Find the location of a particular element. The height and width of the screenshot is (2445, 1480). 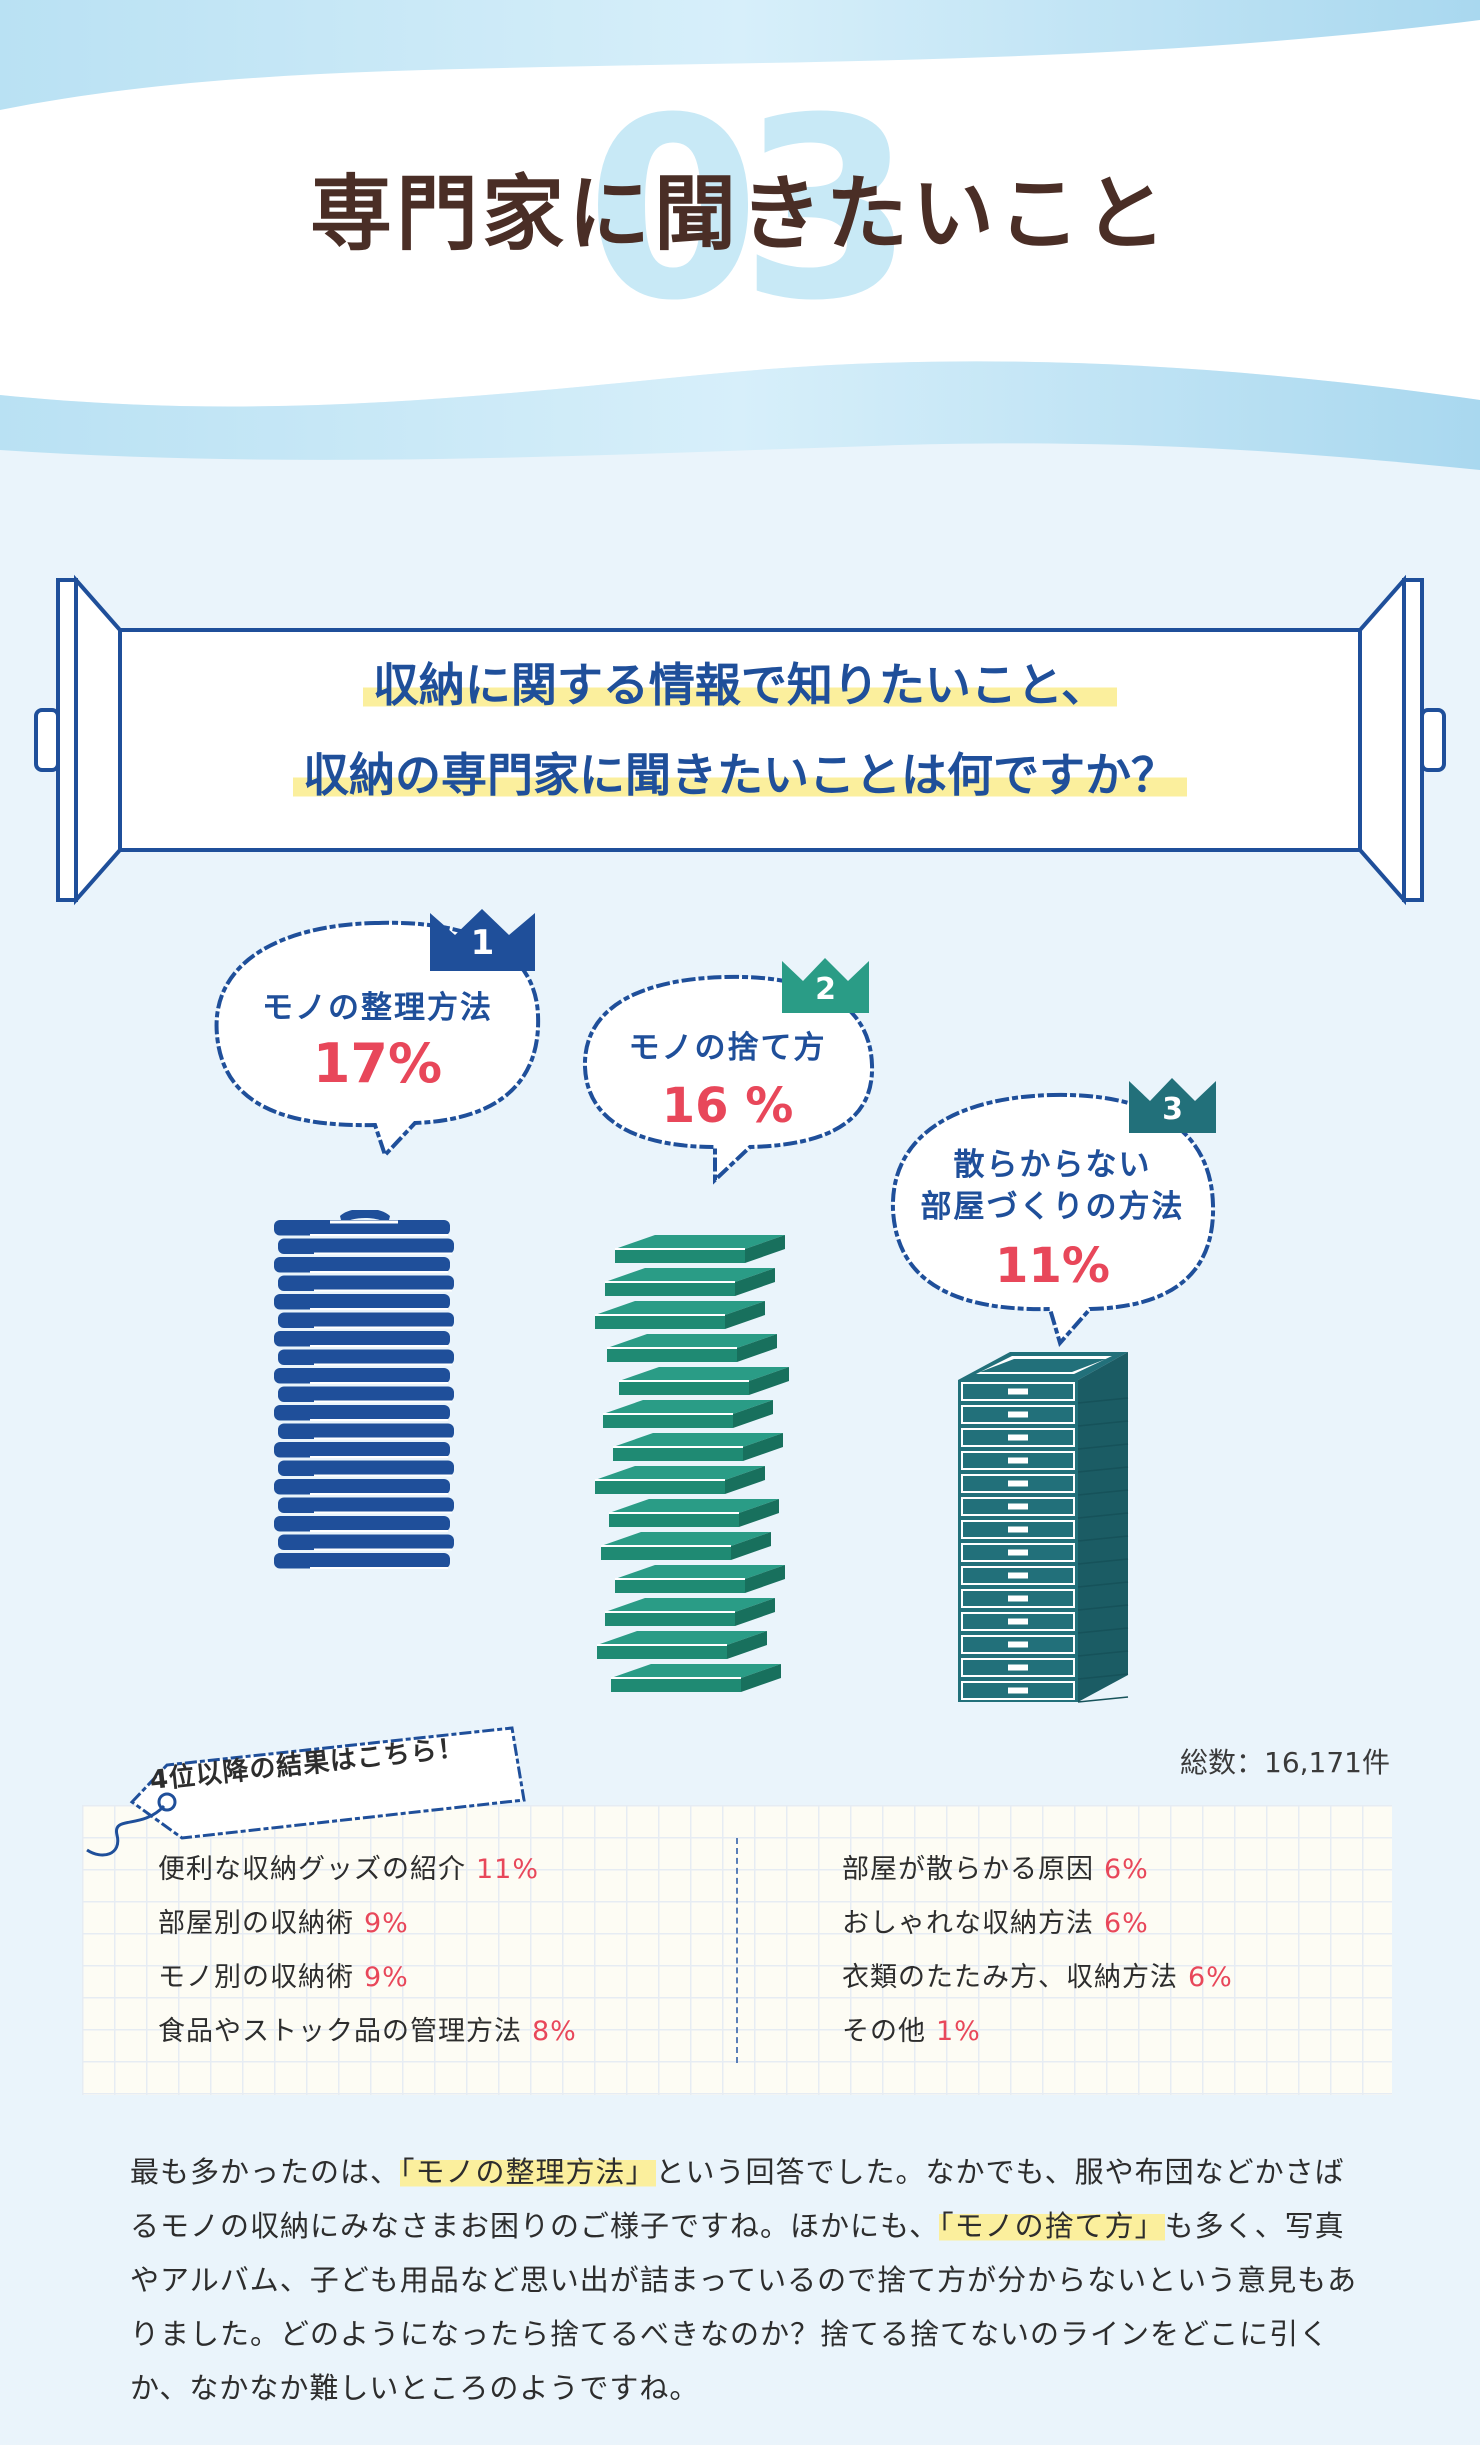

question-line-1: 収納に関する情報で知りたいこと、 is located at coordinates (740, 685).